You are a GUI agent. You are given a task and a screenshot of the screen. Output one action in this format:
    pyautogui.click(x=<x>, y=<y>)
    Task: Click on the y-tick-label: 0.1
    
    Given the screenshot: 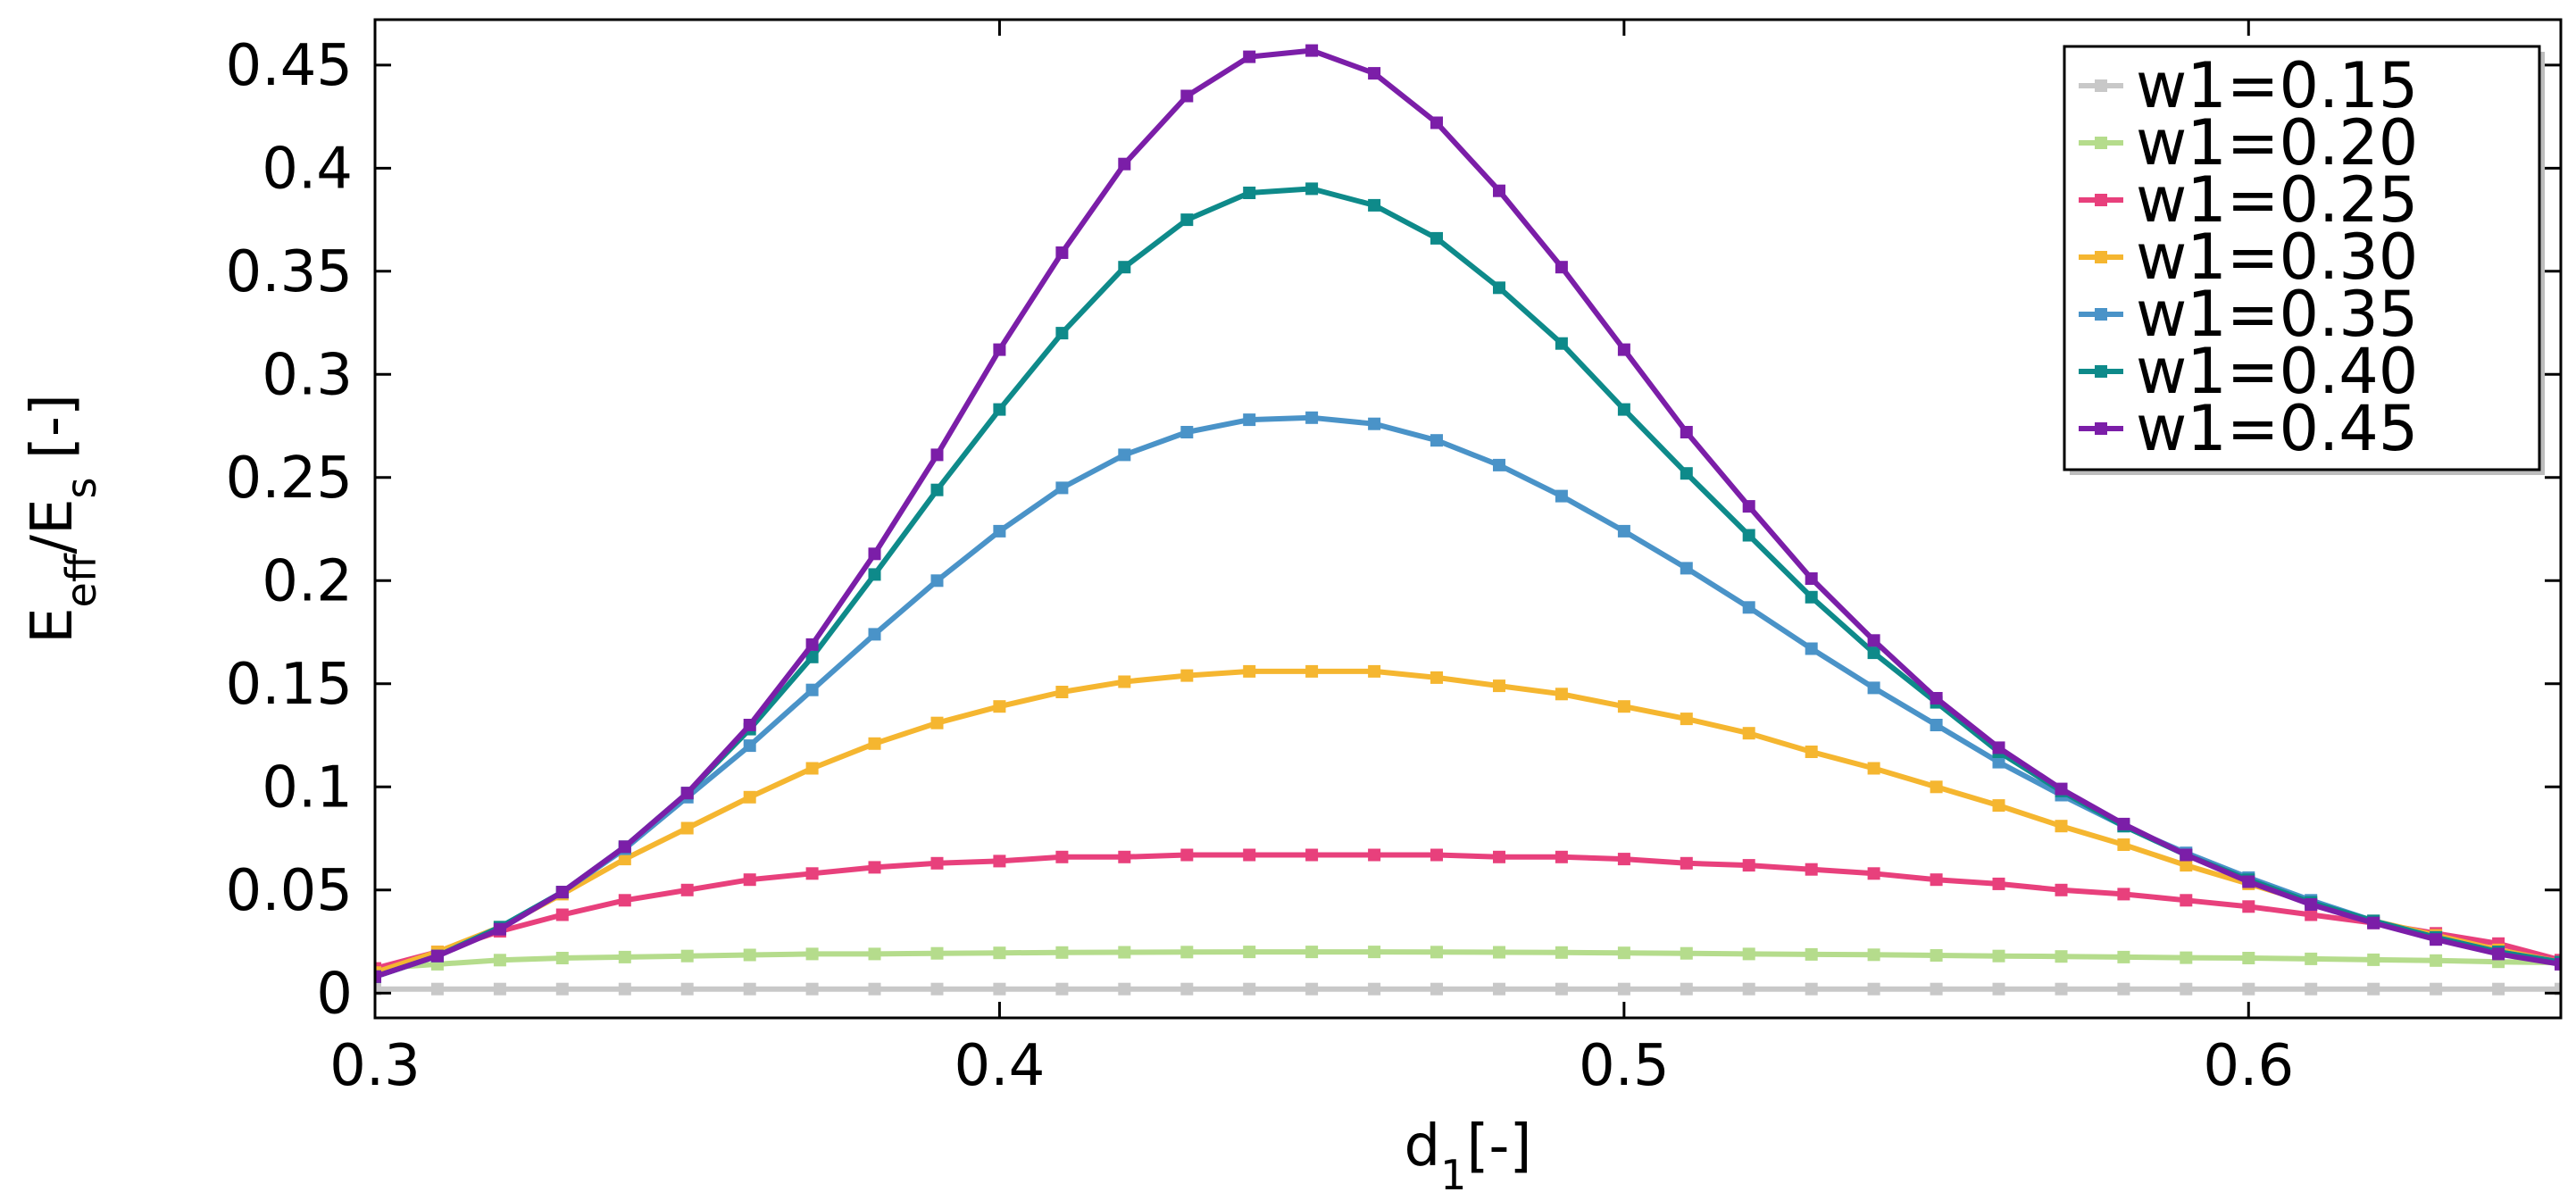 What is the action you would take?
    pyautogui.click(x=307, y=787)
    